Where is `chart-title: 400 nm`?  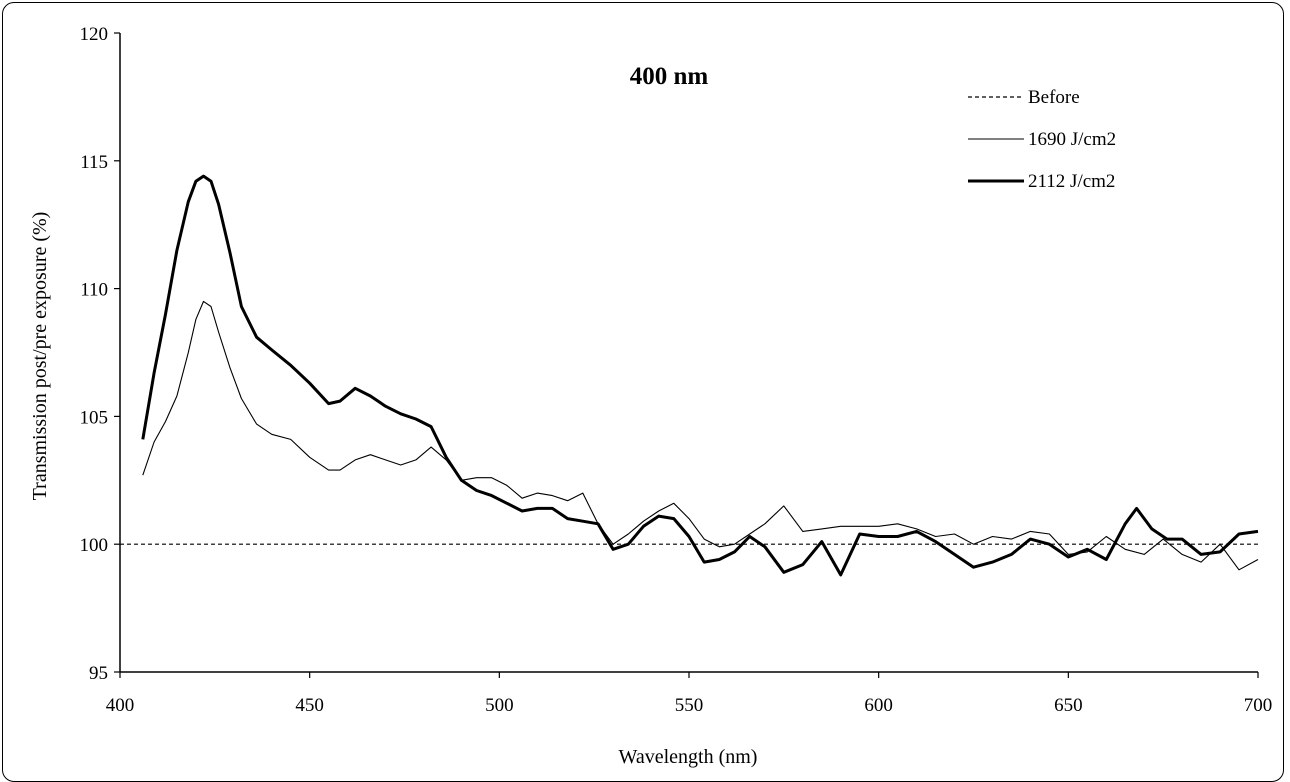 chart-title: 400 nm is located at coordinates (669, 76).